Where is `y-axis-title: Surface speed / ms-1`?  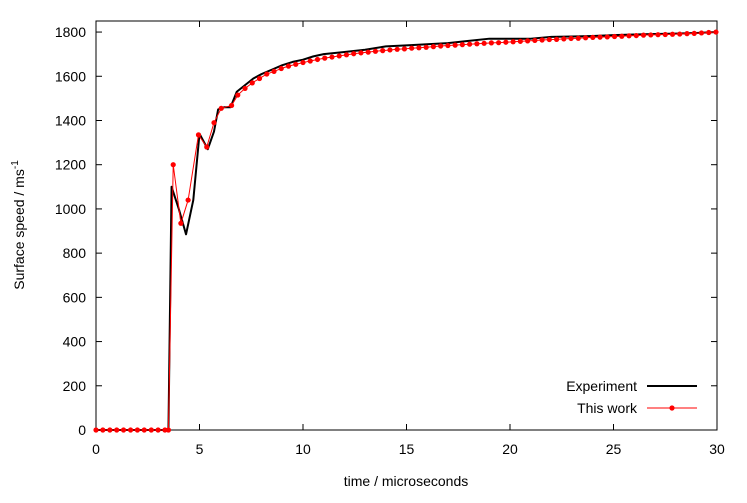 y-axis-title: Surface speed / ms-1 is located at coordinates (18, 225).